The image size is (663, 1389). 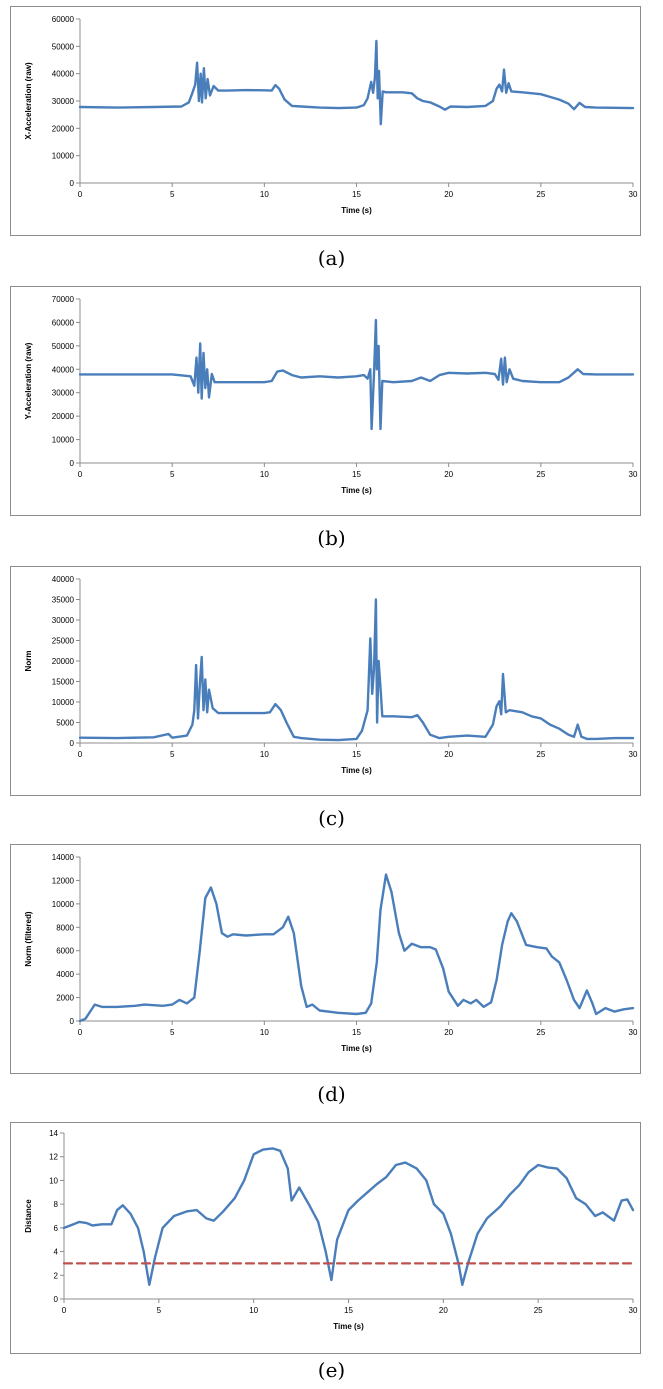 What do you see at coordinates (28, 661) in the screenshot?
I see `y-axis-title: Norm` at bounding box center [28, 661].